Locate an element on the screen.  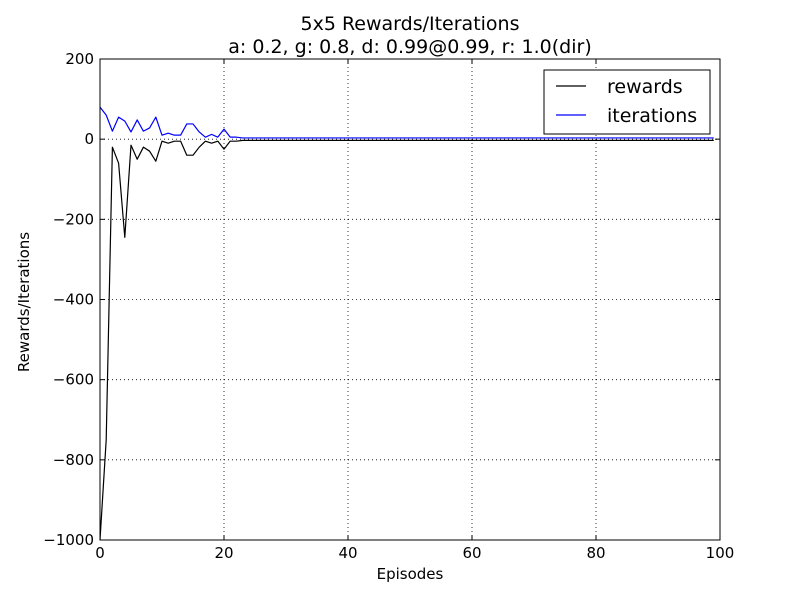
y-tick-label: 200 is located at coordinates (79, 59).